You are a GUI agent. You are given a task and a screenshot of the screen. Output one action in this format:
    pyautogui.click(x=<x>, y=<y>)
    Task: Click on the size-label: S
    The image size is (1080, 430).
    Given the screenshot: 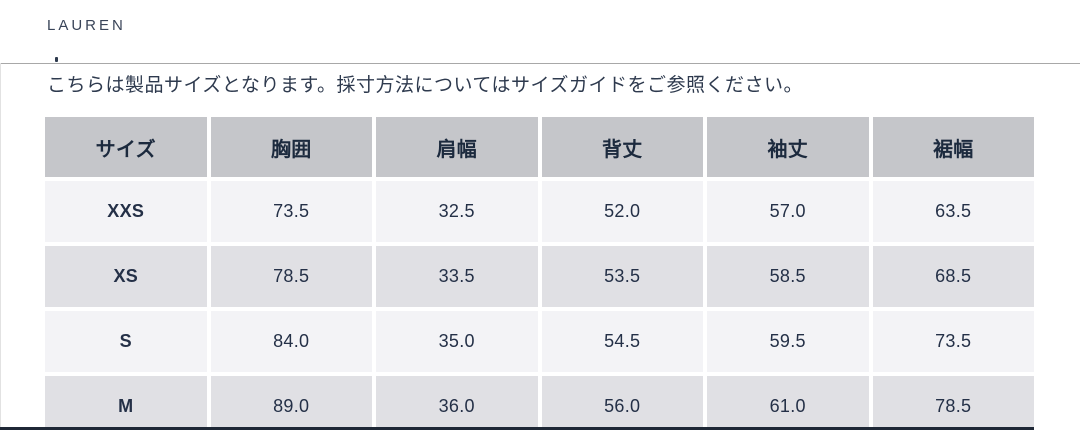 What is the action you would take?
    pyautogui.click(x=126, y=341)
    